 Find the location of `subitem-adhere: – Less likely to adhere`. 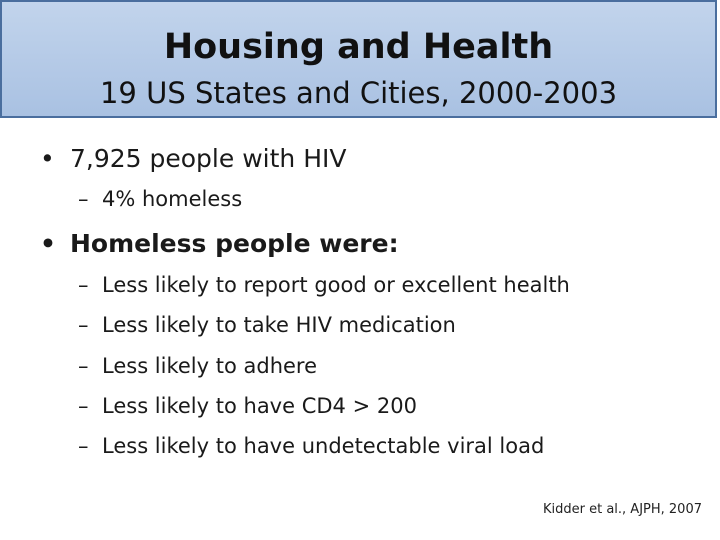

subitem-adhere: – Less likely to adhere is located at coordinates (197, 366).